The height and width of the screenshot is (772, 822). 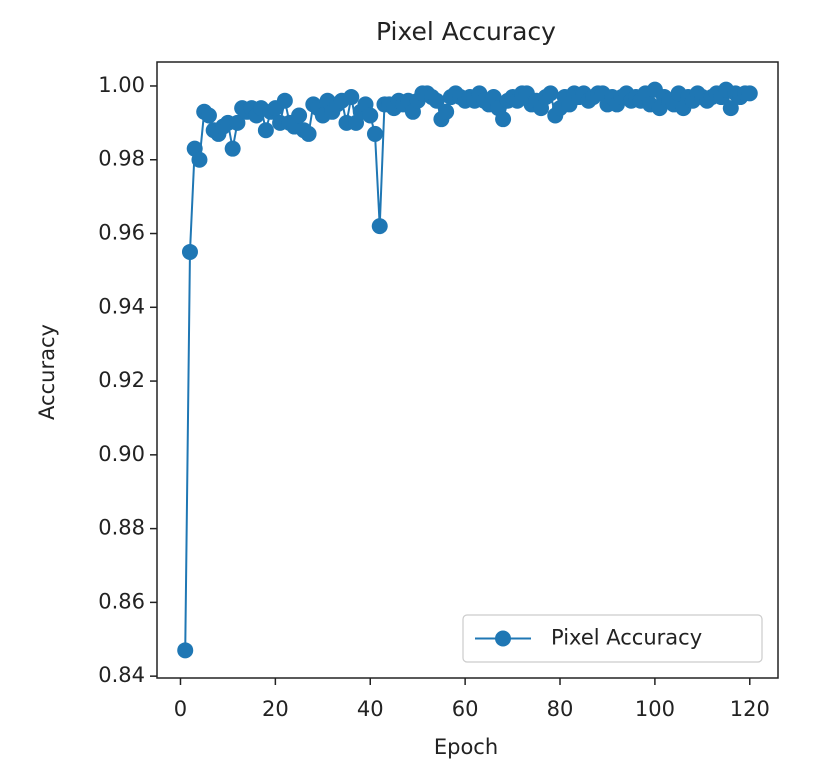 What do you see at coordinates (275, 709) in the screenshot?
I see `x-tick-label: 20` at bounding box center [275, 709].